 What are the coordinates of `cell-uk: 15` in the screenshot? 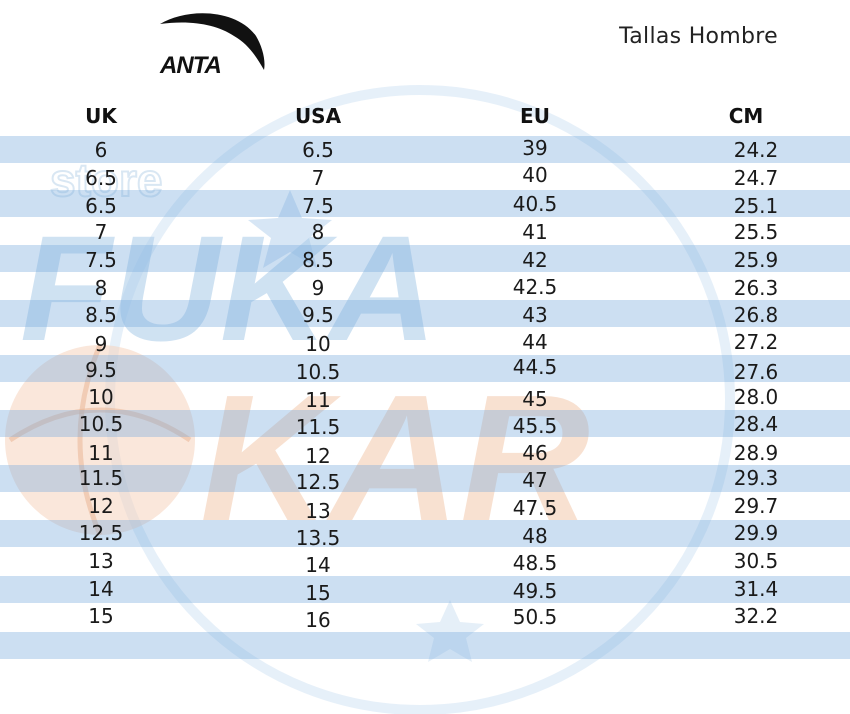 It's located at (101, 616).